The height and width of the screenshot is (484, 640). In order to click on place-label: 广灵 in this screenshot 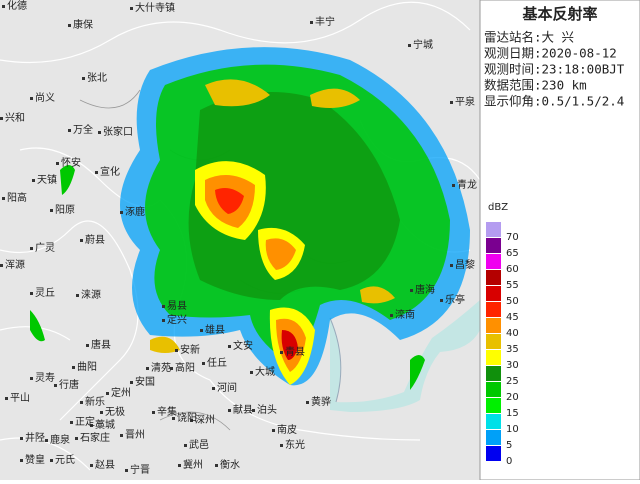, I will do `click(45, 248)`.